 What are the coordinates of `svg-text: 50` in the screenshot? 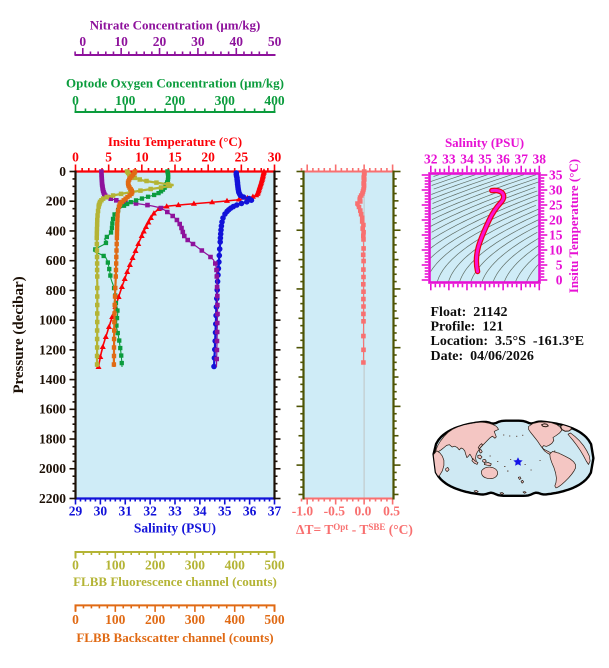 It's located at (275, 41).